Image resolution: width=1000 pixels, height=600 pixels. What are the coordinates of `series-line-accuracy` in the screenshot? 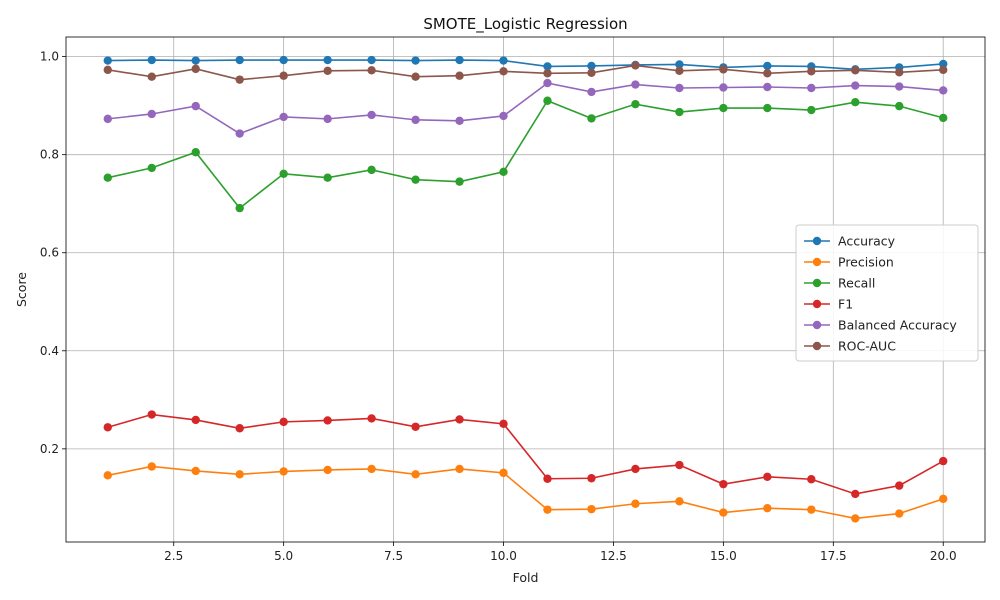 It's located at (525, 65).